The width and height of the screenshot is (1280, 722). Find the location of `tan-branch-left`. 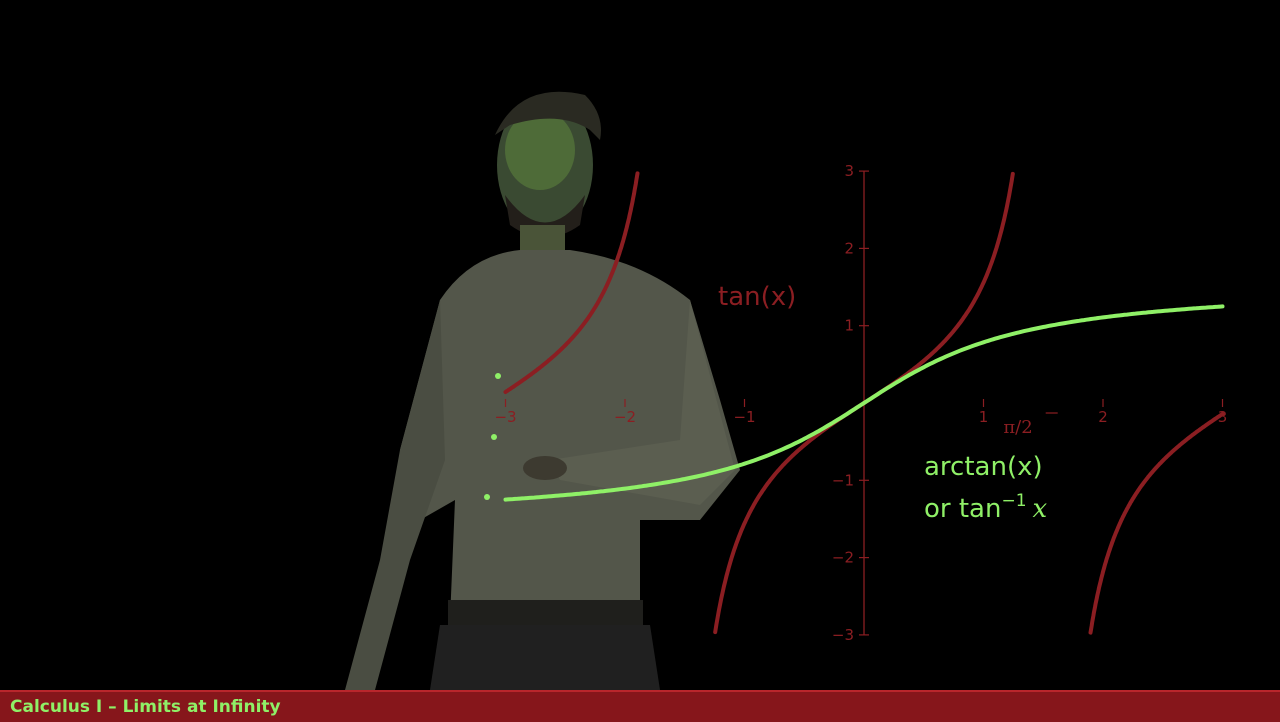

tan-branch-left is located at coordinates (571, 282).